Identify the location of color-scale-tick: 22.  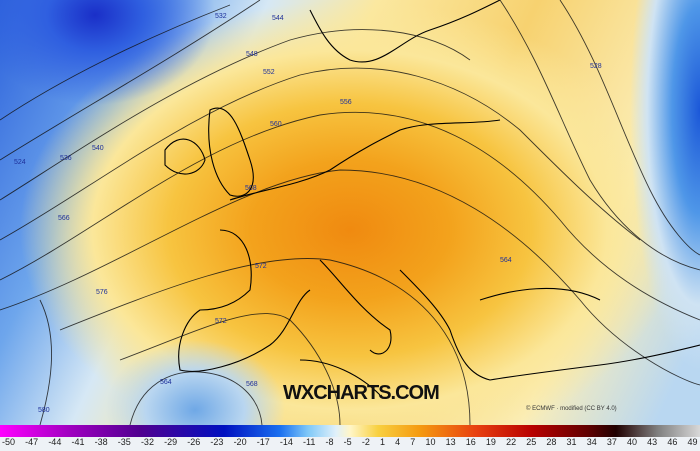
(511, 442).